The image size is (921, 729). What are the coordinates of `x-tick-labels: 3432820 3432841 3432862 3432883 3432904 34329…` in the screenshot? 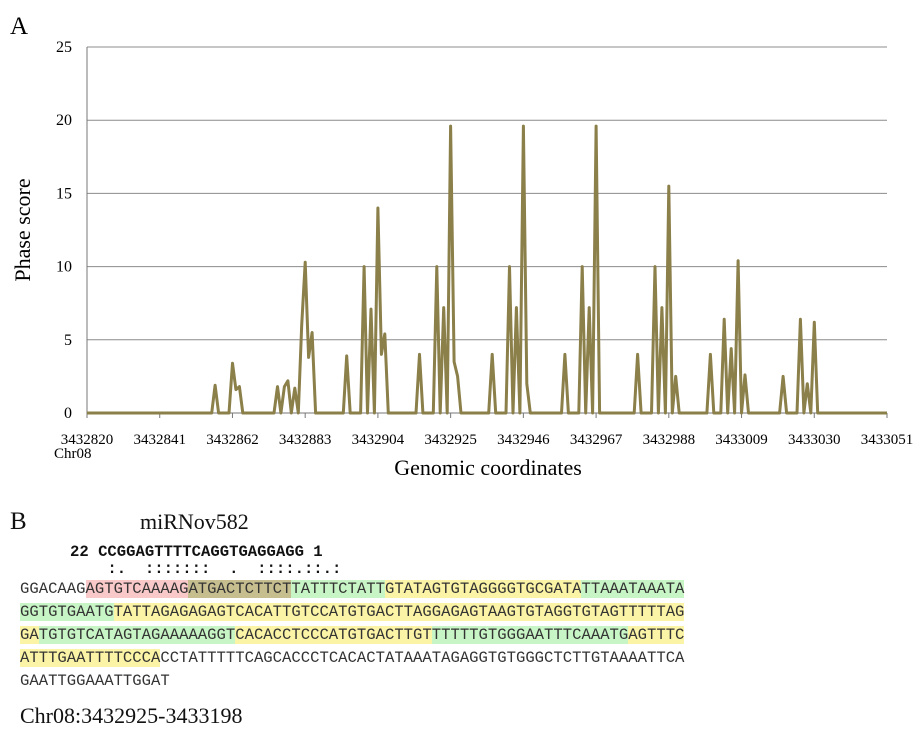 It's located at (487, 430).